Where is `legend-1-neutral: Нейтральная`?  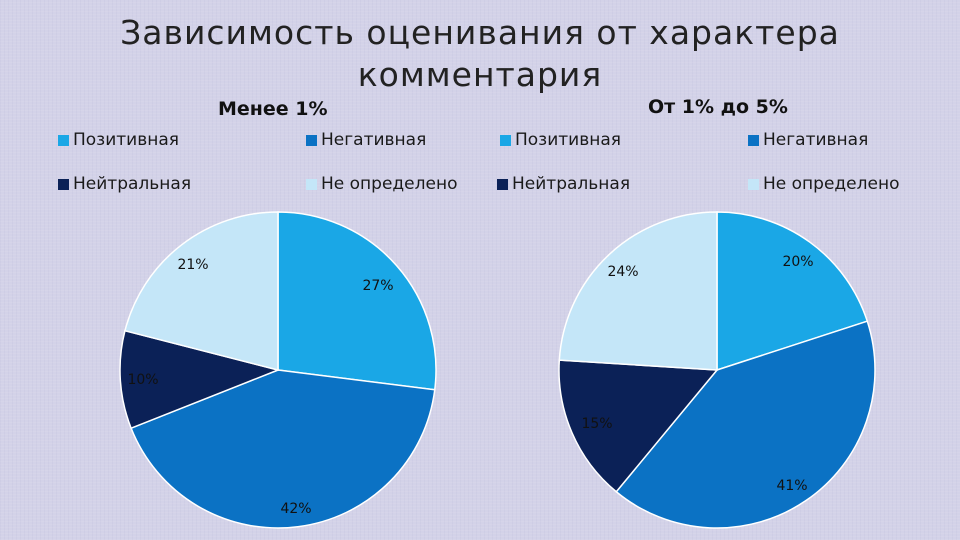
legend-1-neutral: Нейтральная is located at coordinates (124, 184).